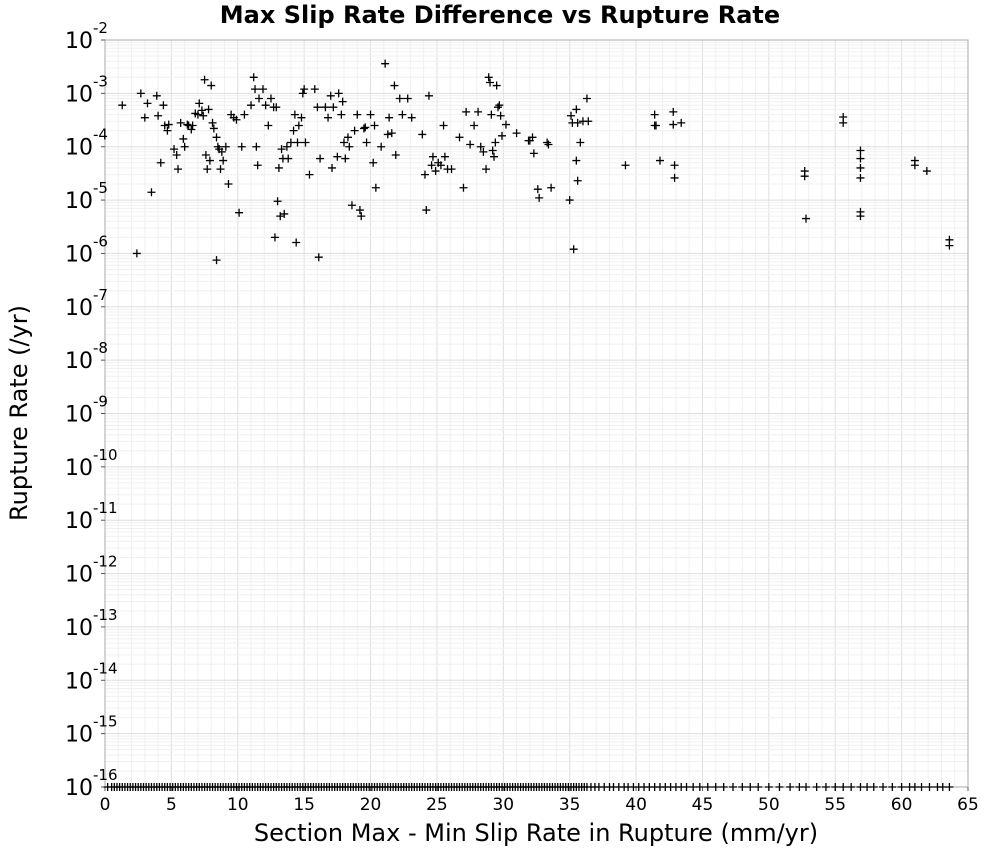 This screenshot has height=850, width=1000. I want to click on x-tick-label: 40, so click(636, 805).